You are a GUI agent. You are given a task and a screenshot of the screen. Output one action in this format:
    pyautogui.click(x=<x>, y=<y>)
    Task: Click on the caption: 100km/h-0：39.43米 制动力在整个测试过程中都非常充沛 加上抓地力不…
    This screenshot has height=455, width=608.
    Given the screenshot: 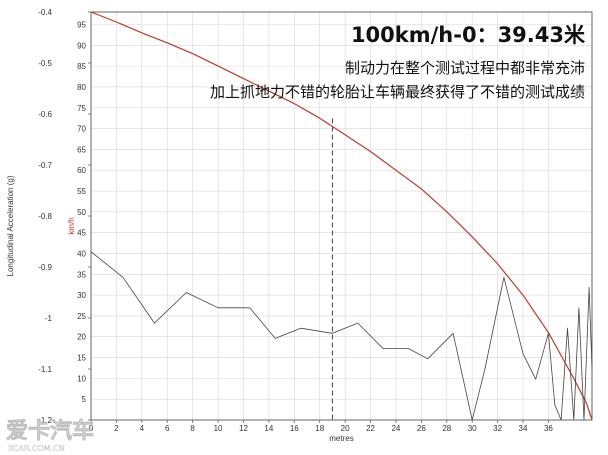 What is the action you would take?
    pyautogui.click(x=398, y=62)
    